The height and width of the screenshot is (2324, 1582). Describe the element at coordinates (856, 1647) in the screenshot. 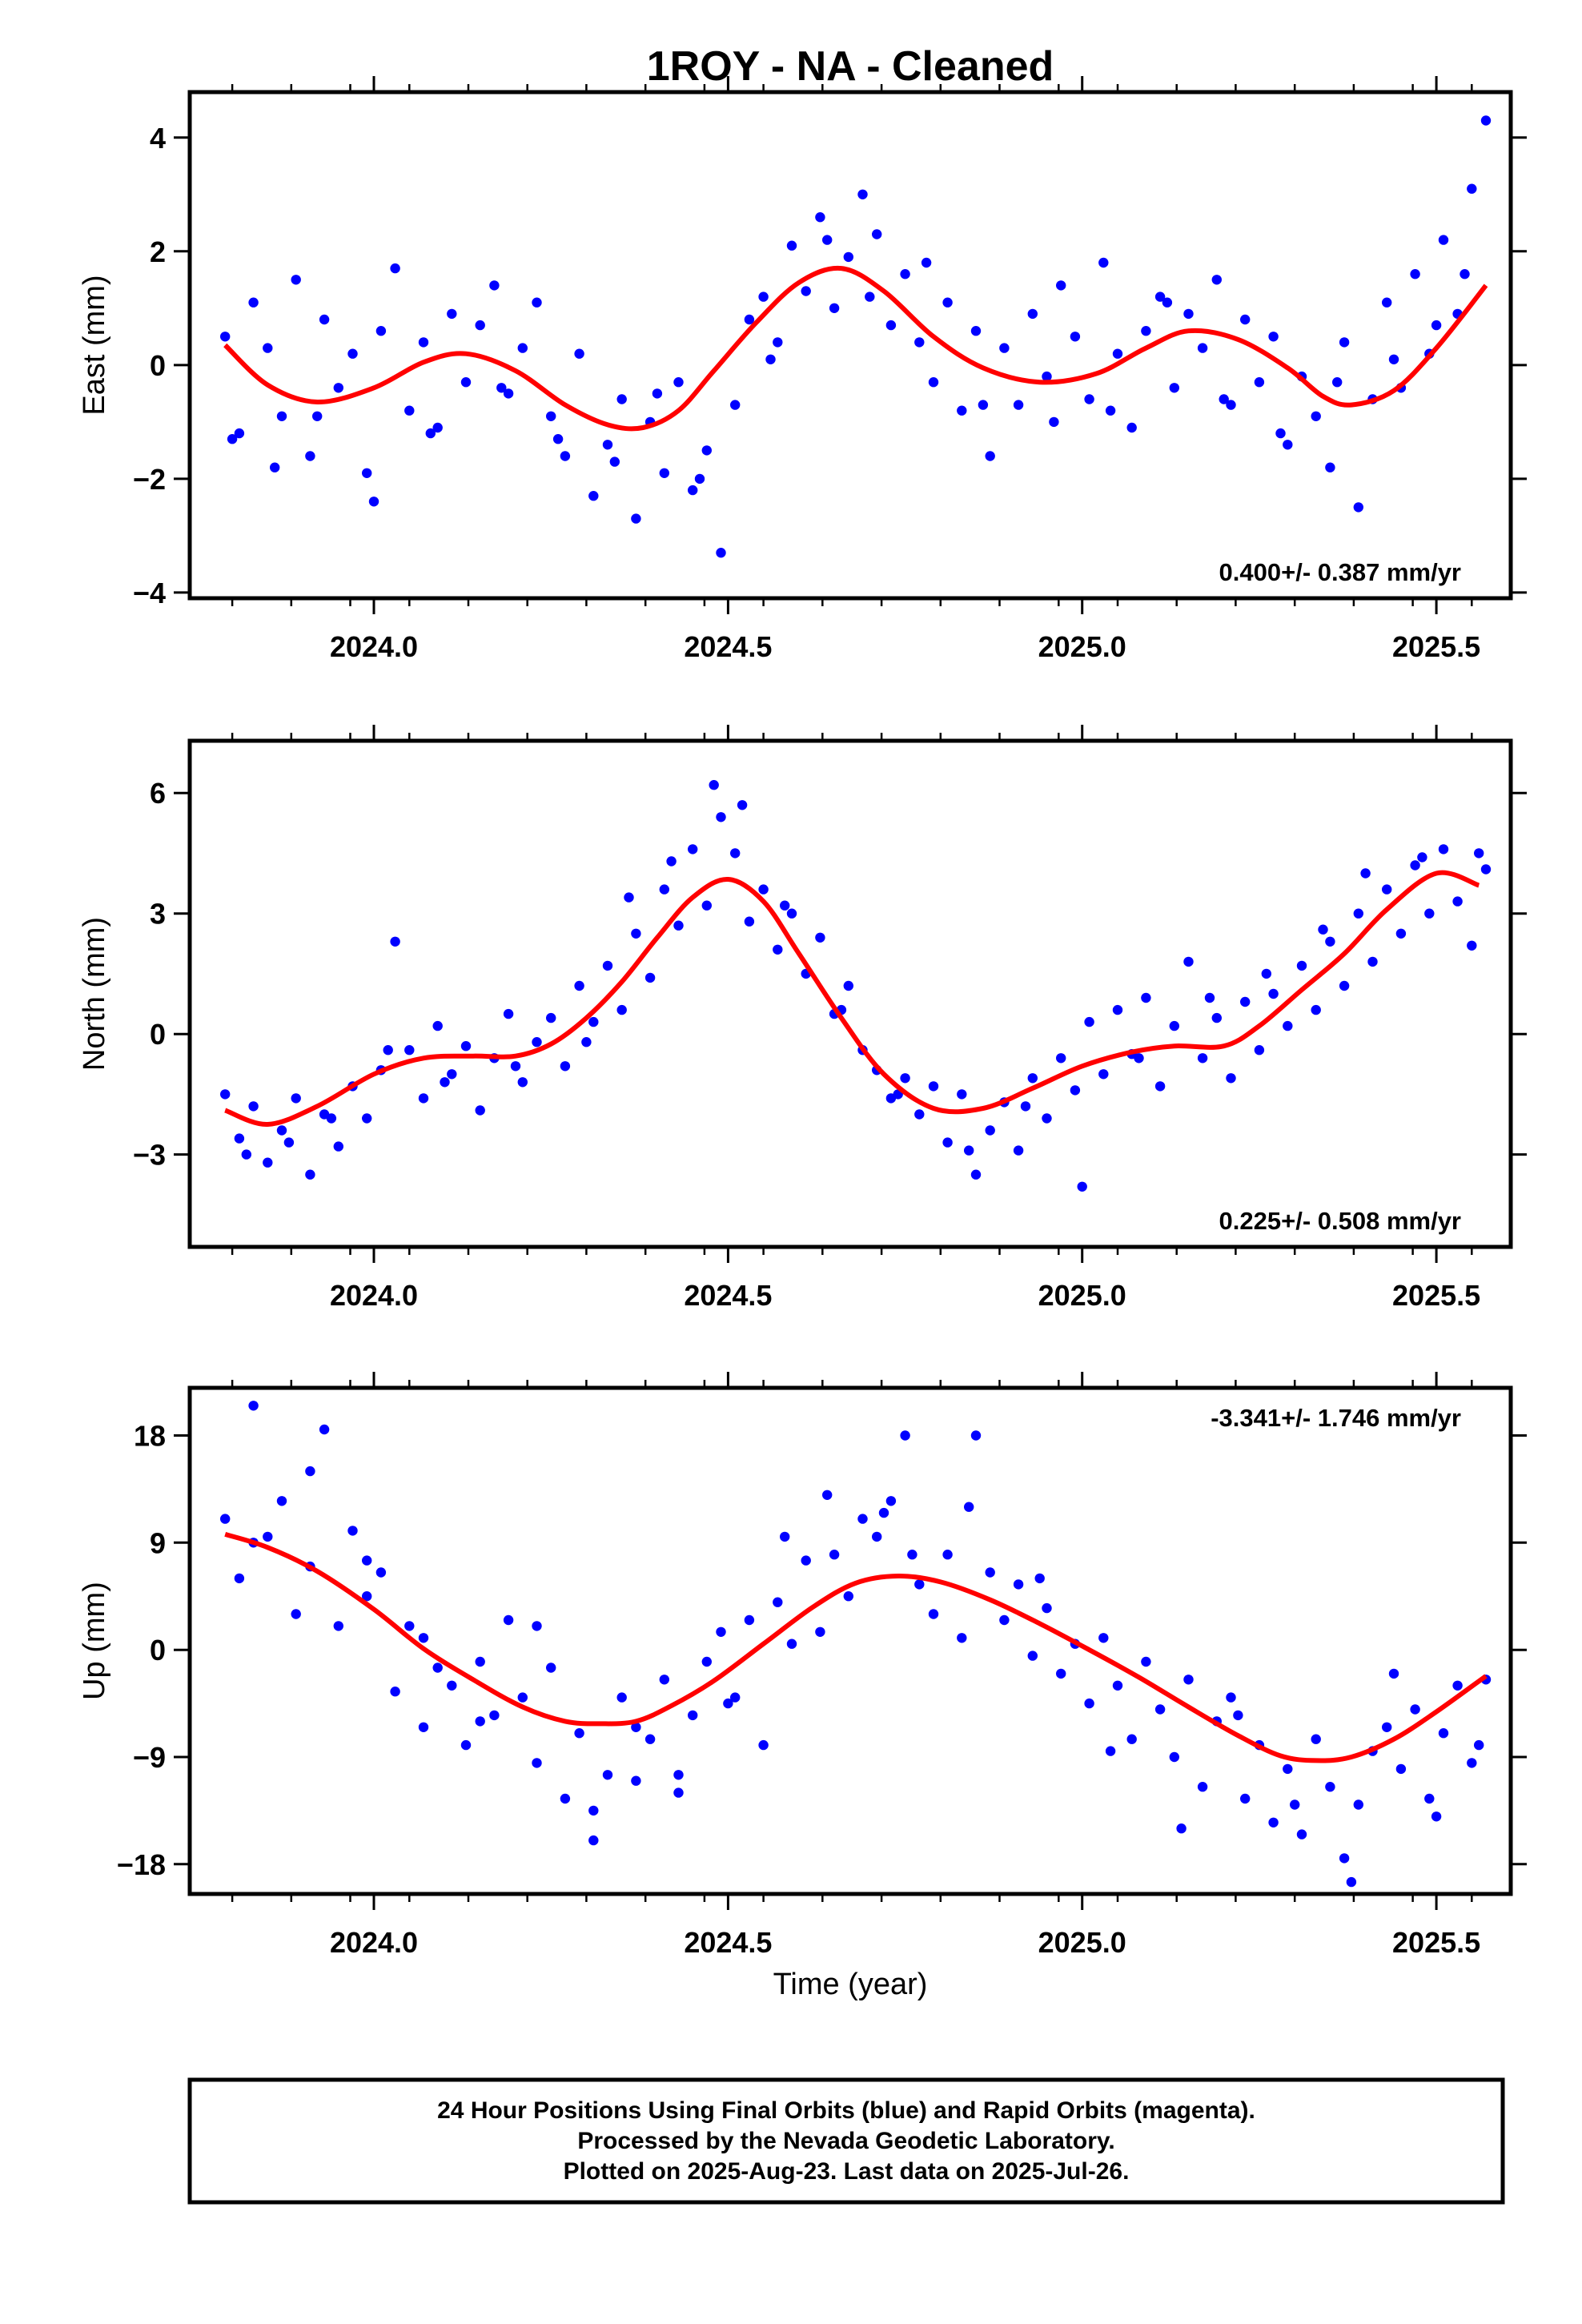

I see `up-model-fit-line` at that location.